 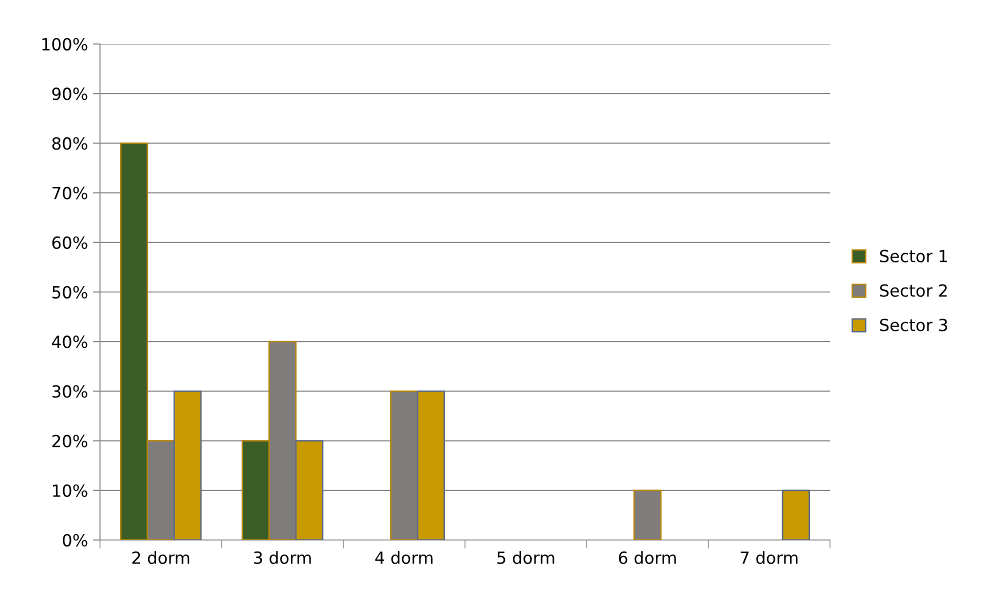 I want to click on y-tick-label: 80%, so click(x=70, y=143).